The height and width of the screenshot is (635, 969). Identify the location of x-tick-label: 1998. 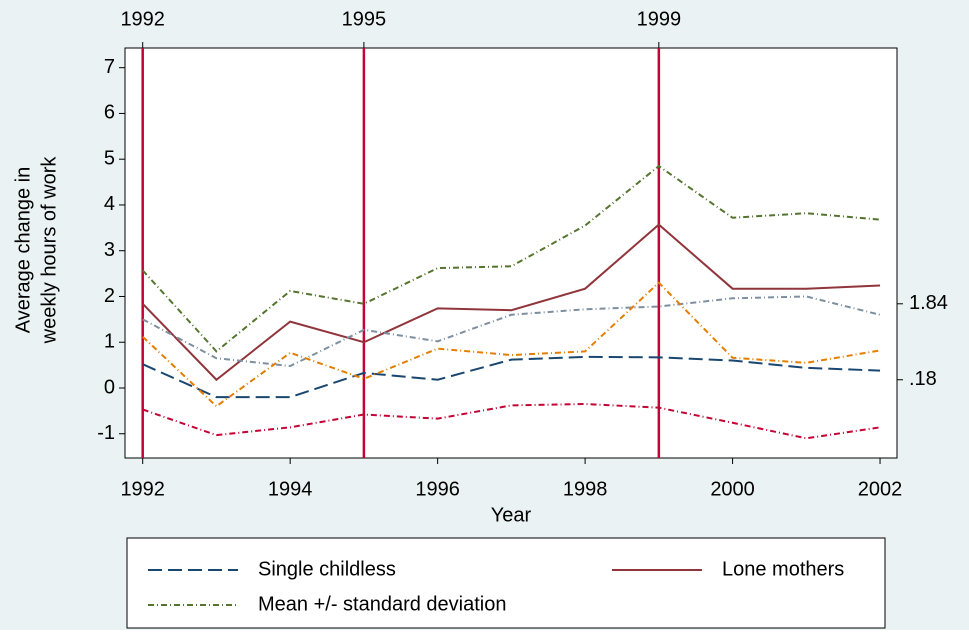
(585, 489).